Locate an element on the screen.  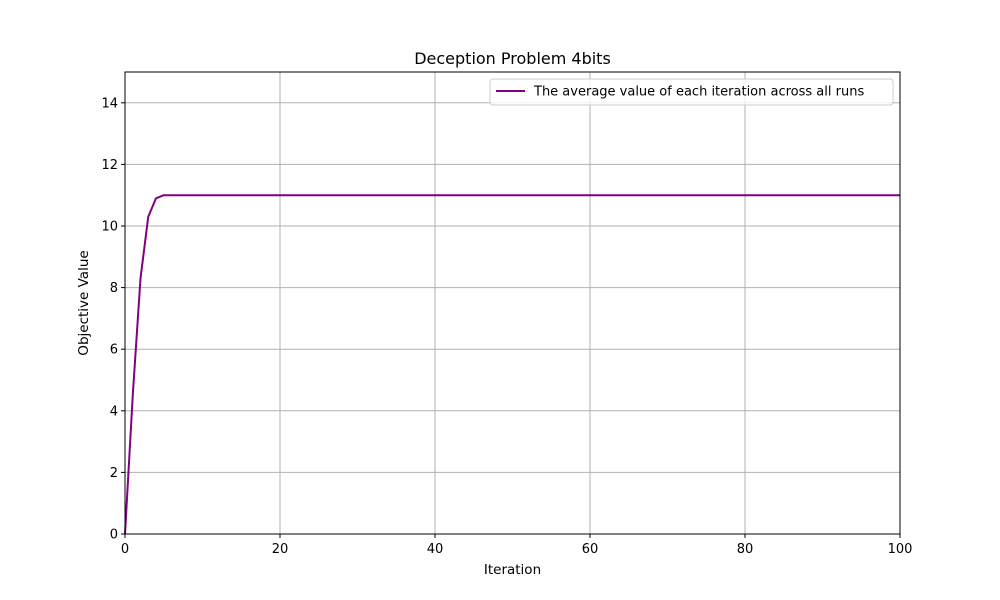
y-axis-label: Objective Value is located at coordinates (84, 302).